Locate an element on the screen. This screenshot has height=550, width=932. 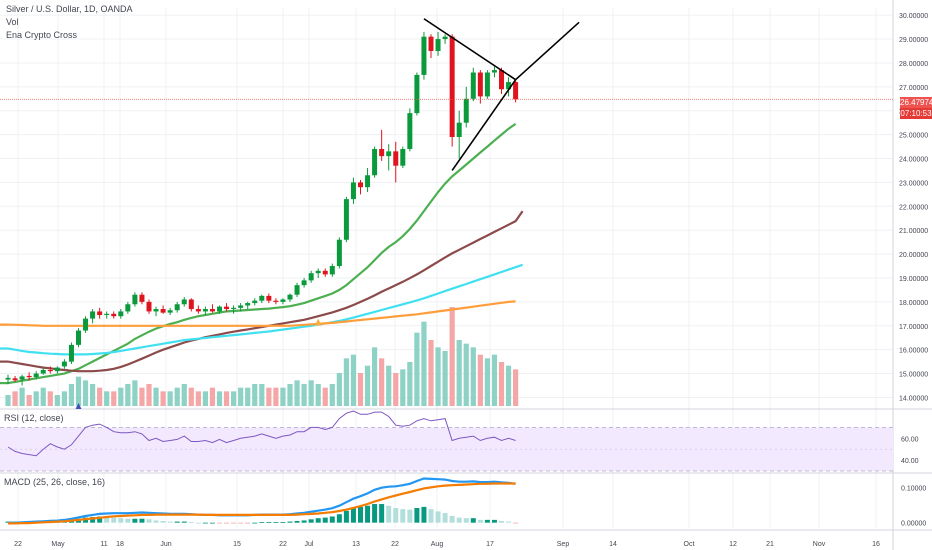
buy-signal-marker is located at coordinates (78, 406).